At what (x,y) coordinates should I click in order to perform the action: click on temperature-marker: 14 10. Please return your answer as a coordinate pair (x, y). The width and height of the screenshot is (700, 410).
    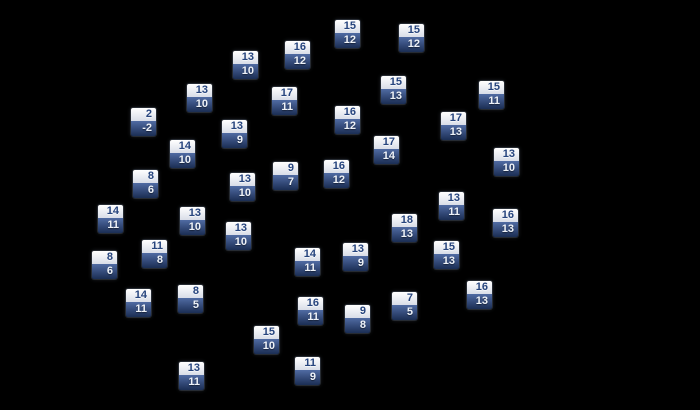
    Looking at the image, I should click on (182, 154).